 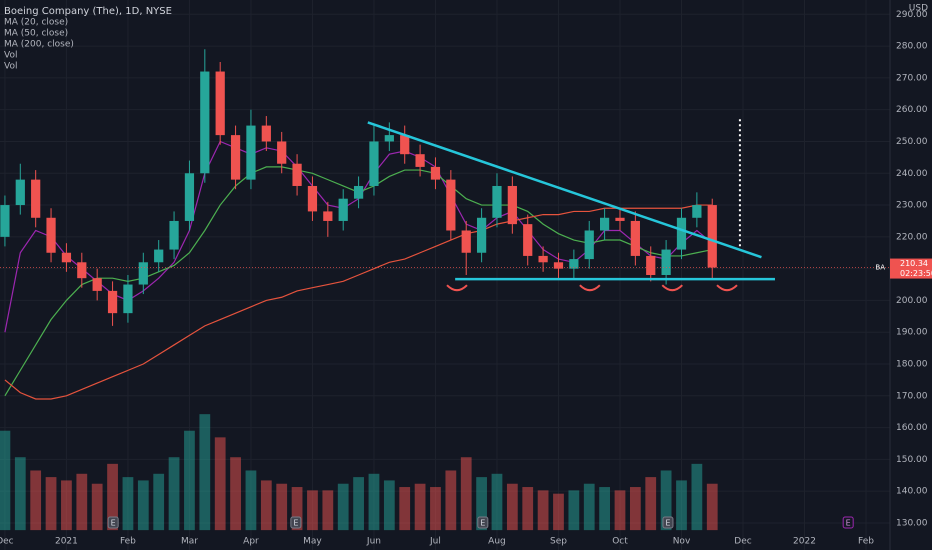 I want to click on x-tick-label: Feb, so click(x=866, y=542).